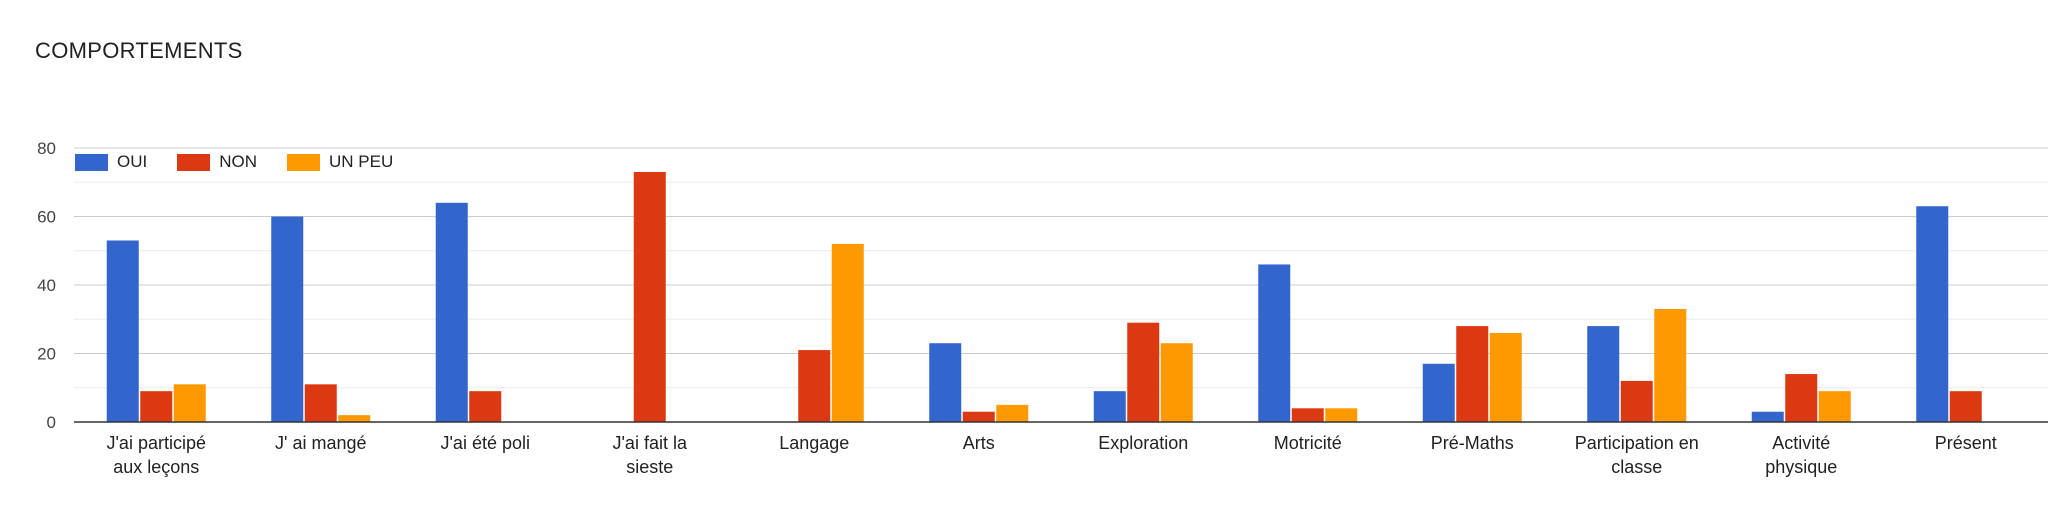 The image size is (2048, 531). Describe the element at coordinates (1801, 455) in the screenshot. I see `x-category-label: Activité physique` at that location.